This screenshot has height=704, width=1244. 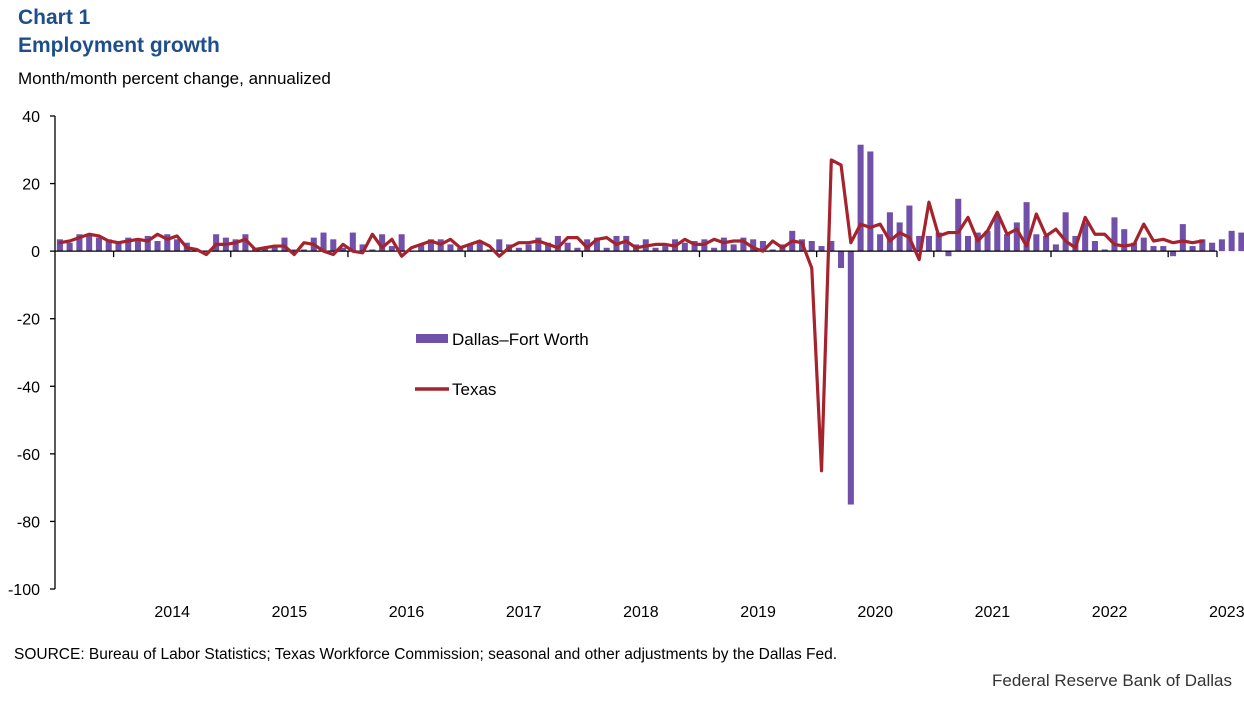 What do you see at coordinates (35, 252) in the screenshot?
I see `y-tick-label: 0` at bounding box center [35, 252].